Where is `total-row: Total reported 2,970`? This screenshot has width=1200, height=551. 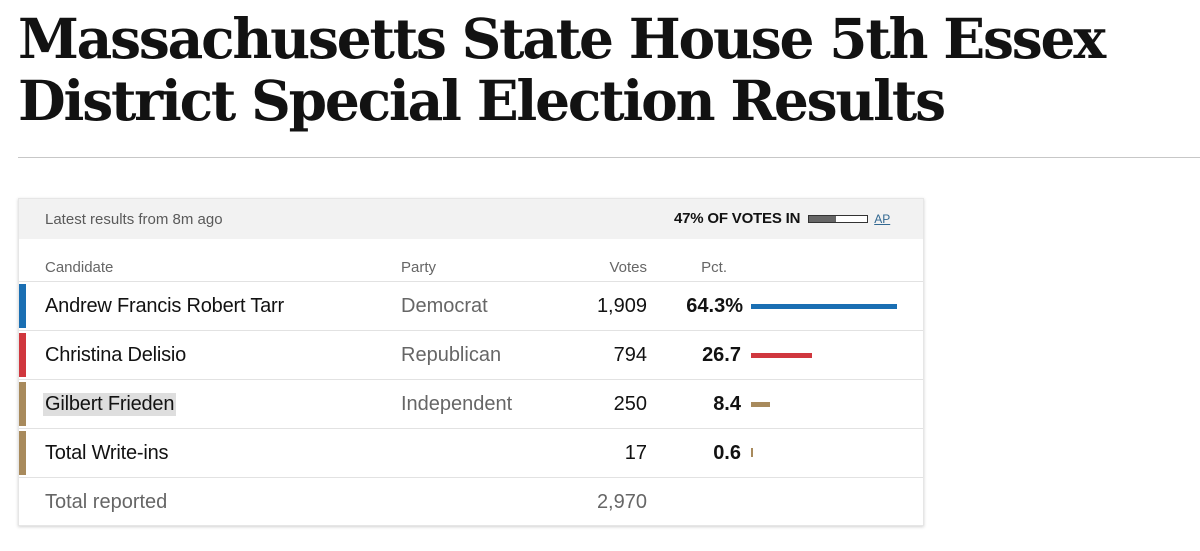
total-row: Total reported 2,970 is located at coordinates (471, 501).